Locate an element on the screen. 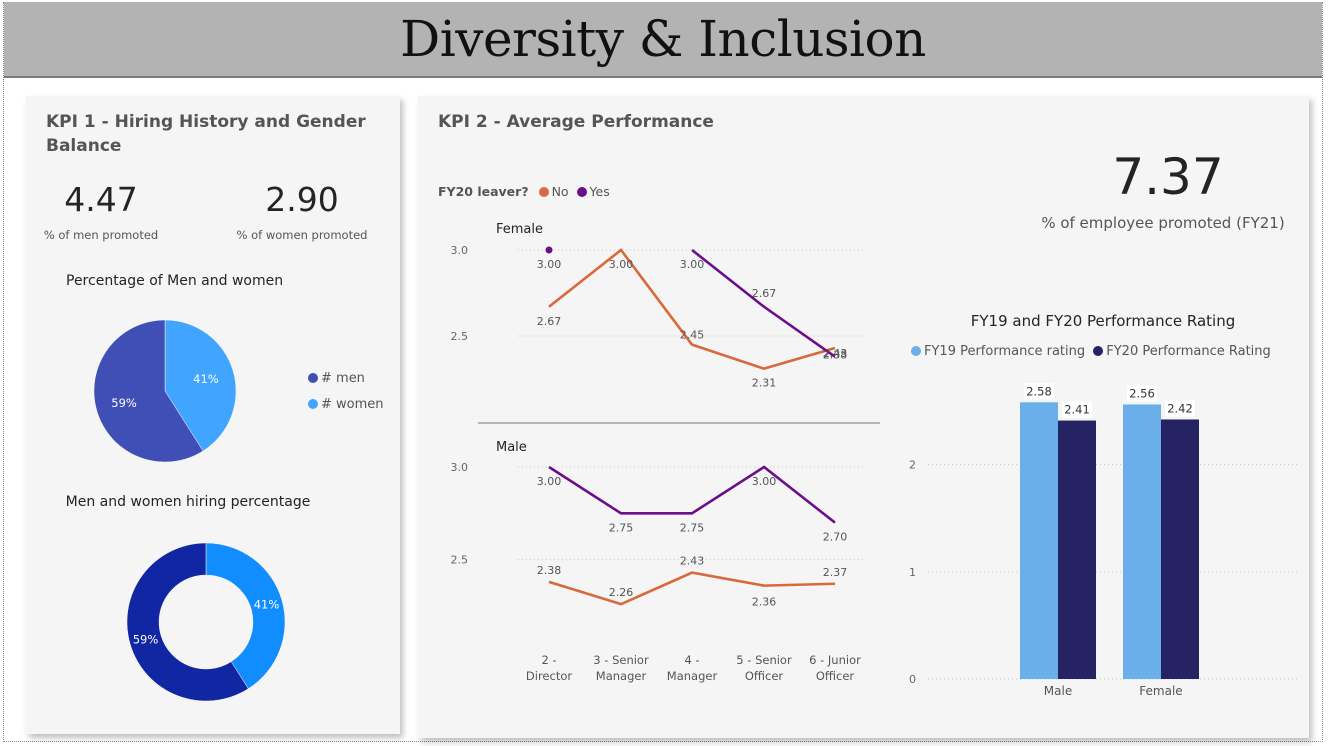  line-data-label: 2.31 is located at coordinates (764, 383).